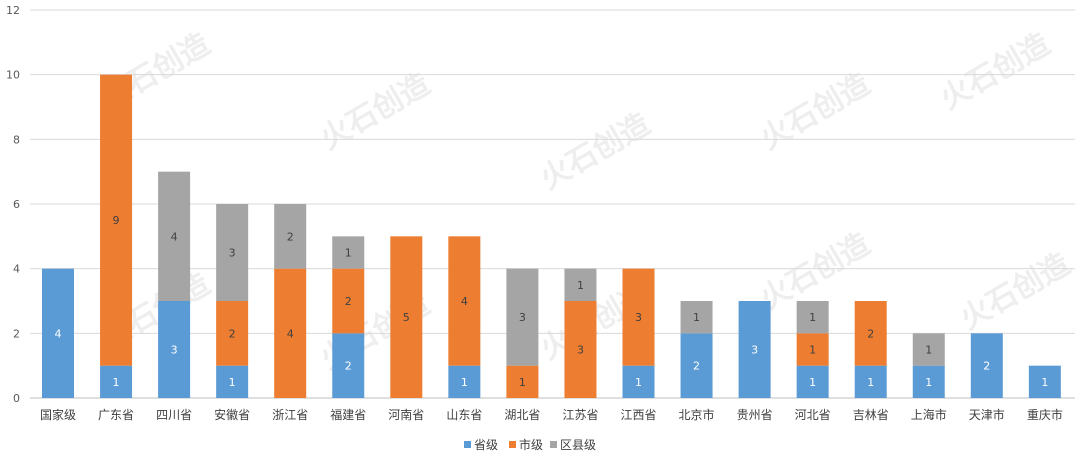 This screenshot has height=462, width=1080. I want to click on y-tick-label: 8, so click(16, 139).